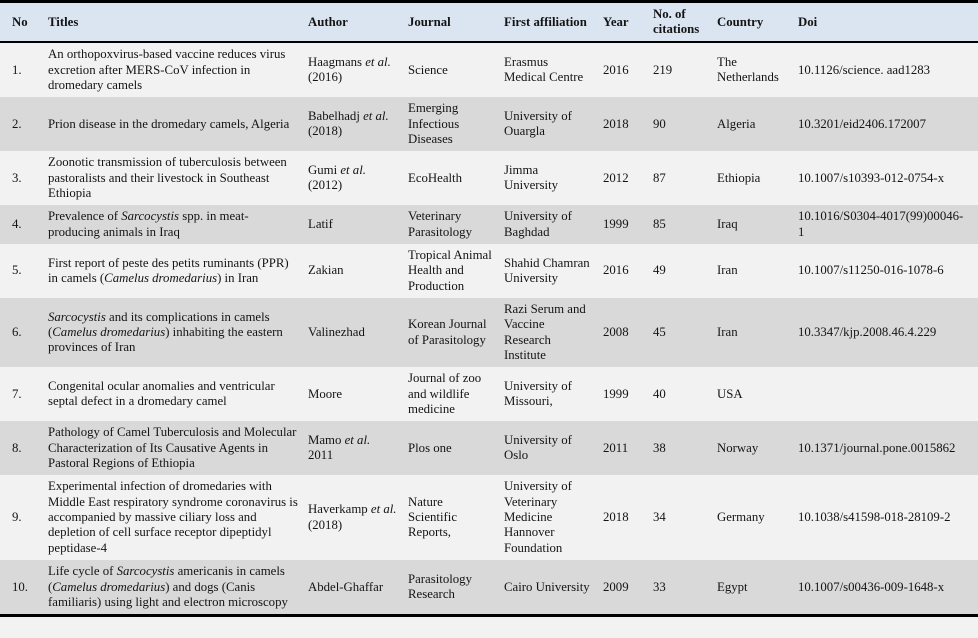 This screenshot has width=978, height=638. What do you see at coordinates (159, 324) in the screenshot?
I see `text-segment: and its complications in camels (` at bounding box center [159, 324].